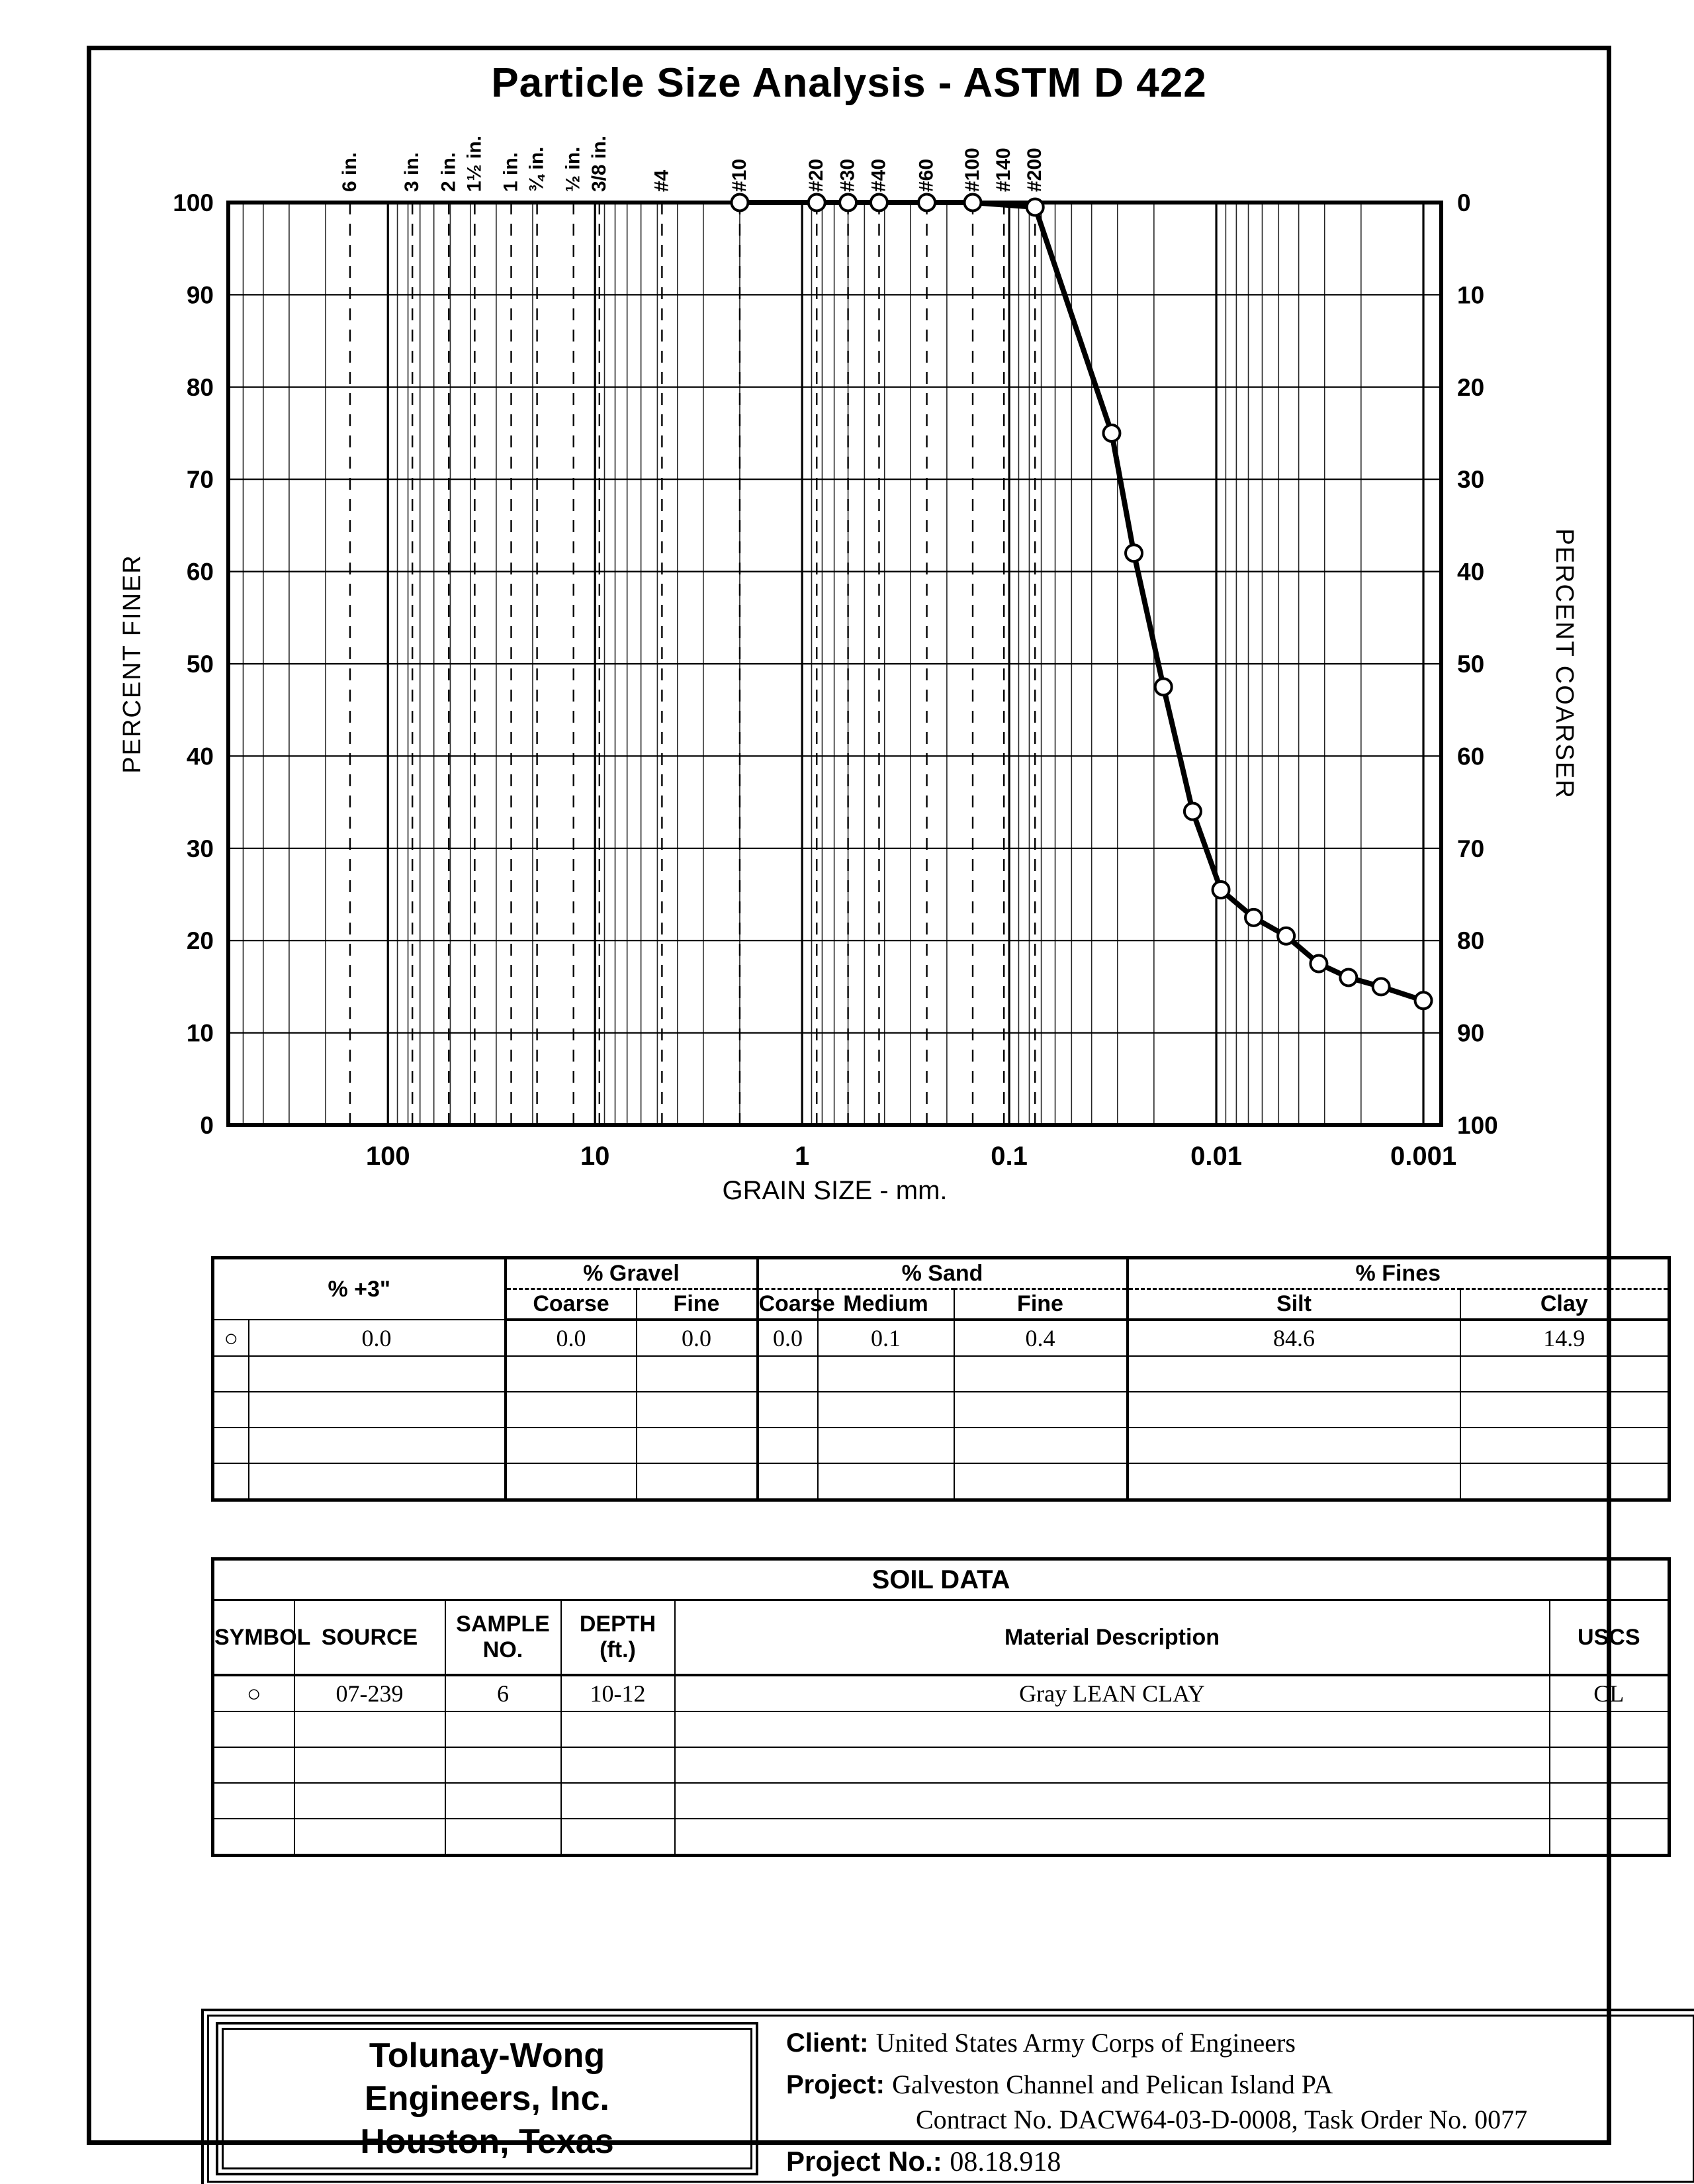 The image size is (1694, 2184). What do you see at coordinates (886, 1338) in the screenshot?
I see `fractions-data-row-cell: 0.1` at bounding box center [886, 1338].